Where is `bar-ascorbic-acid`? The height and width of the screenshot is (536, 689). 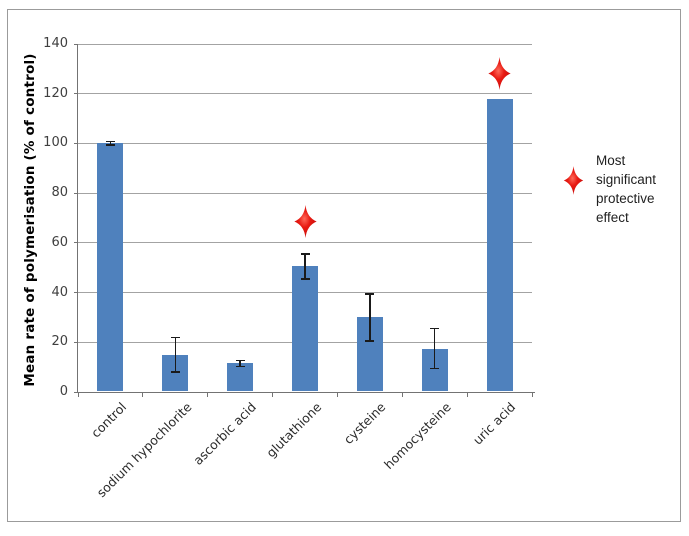 bar-ascorbic-acid is located at coordinates (240, 377).